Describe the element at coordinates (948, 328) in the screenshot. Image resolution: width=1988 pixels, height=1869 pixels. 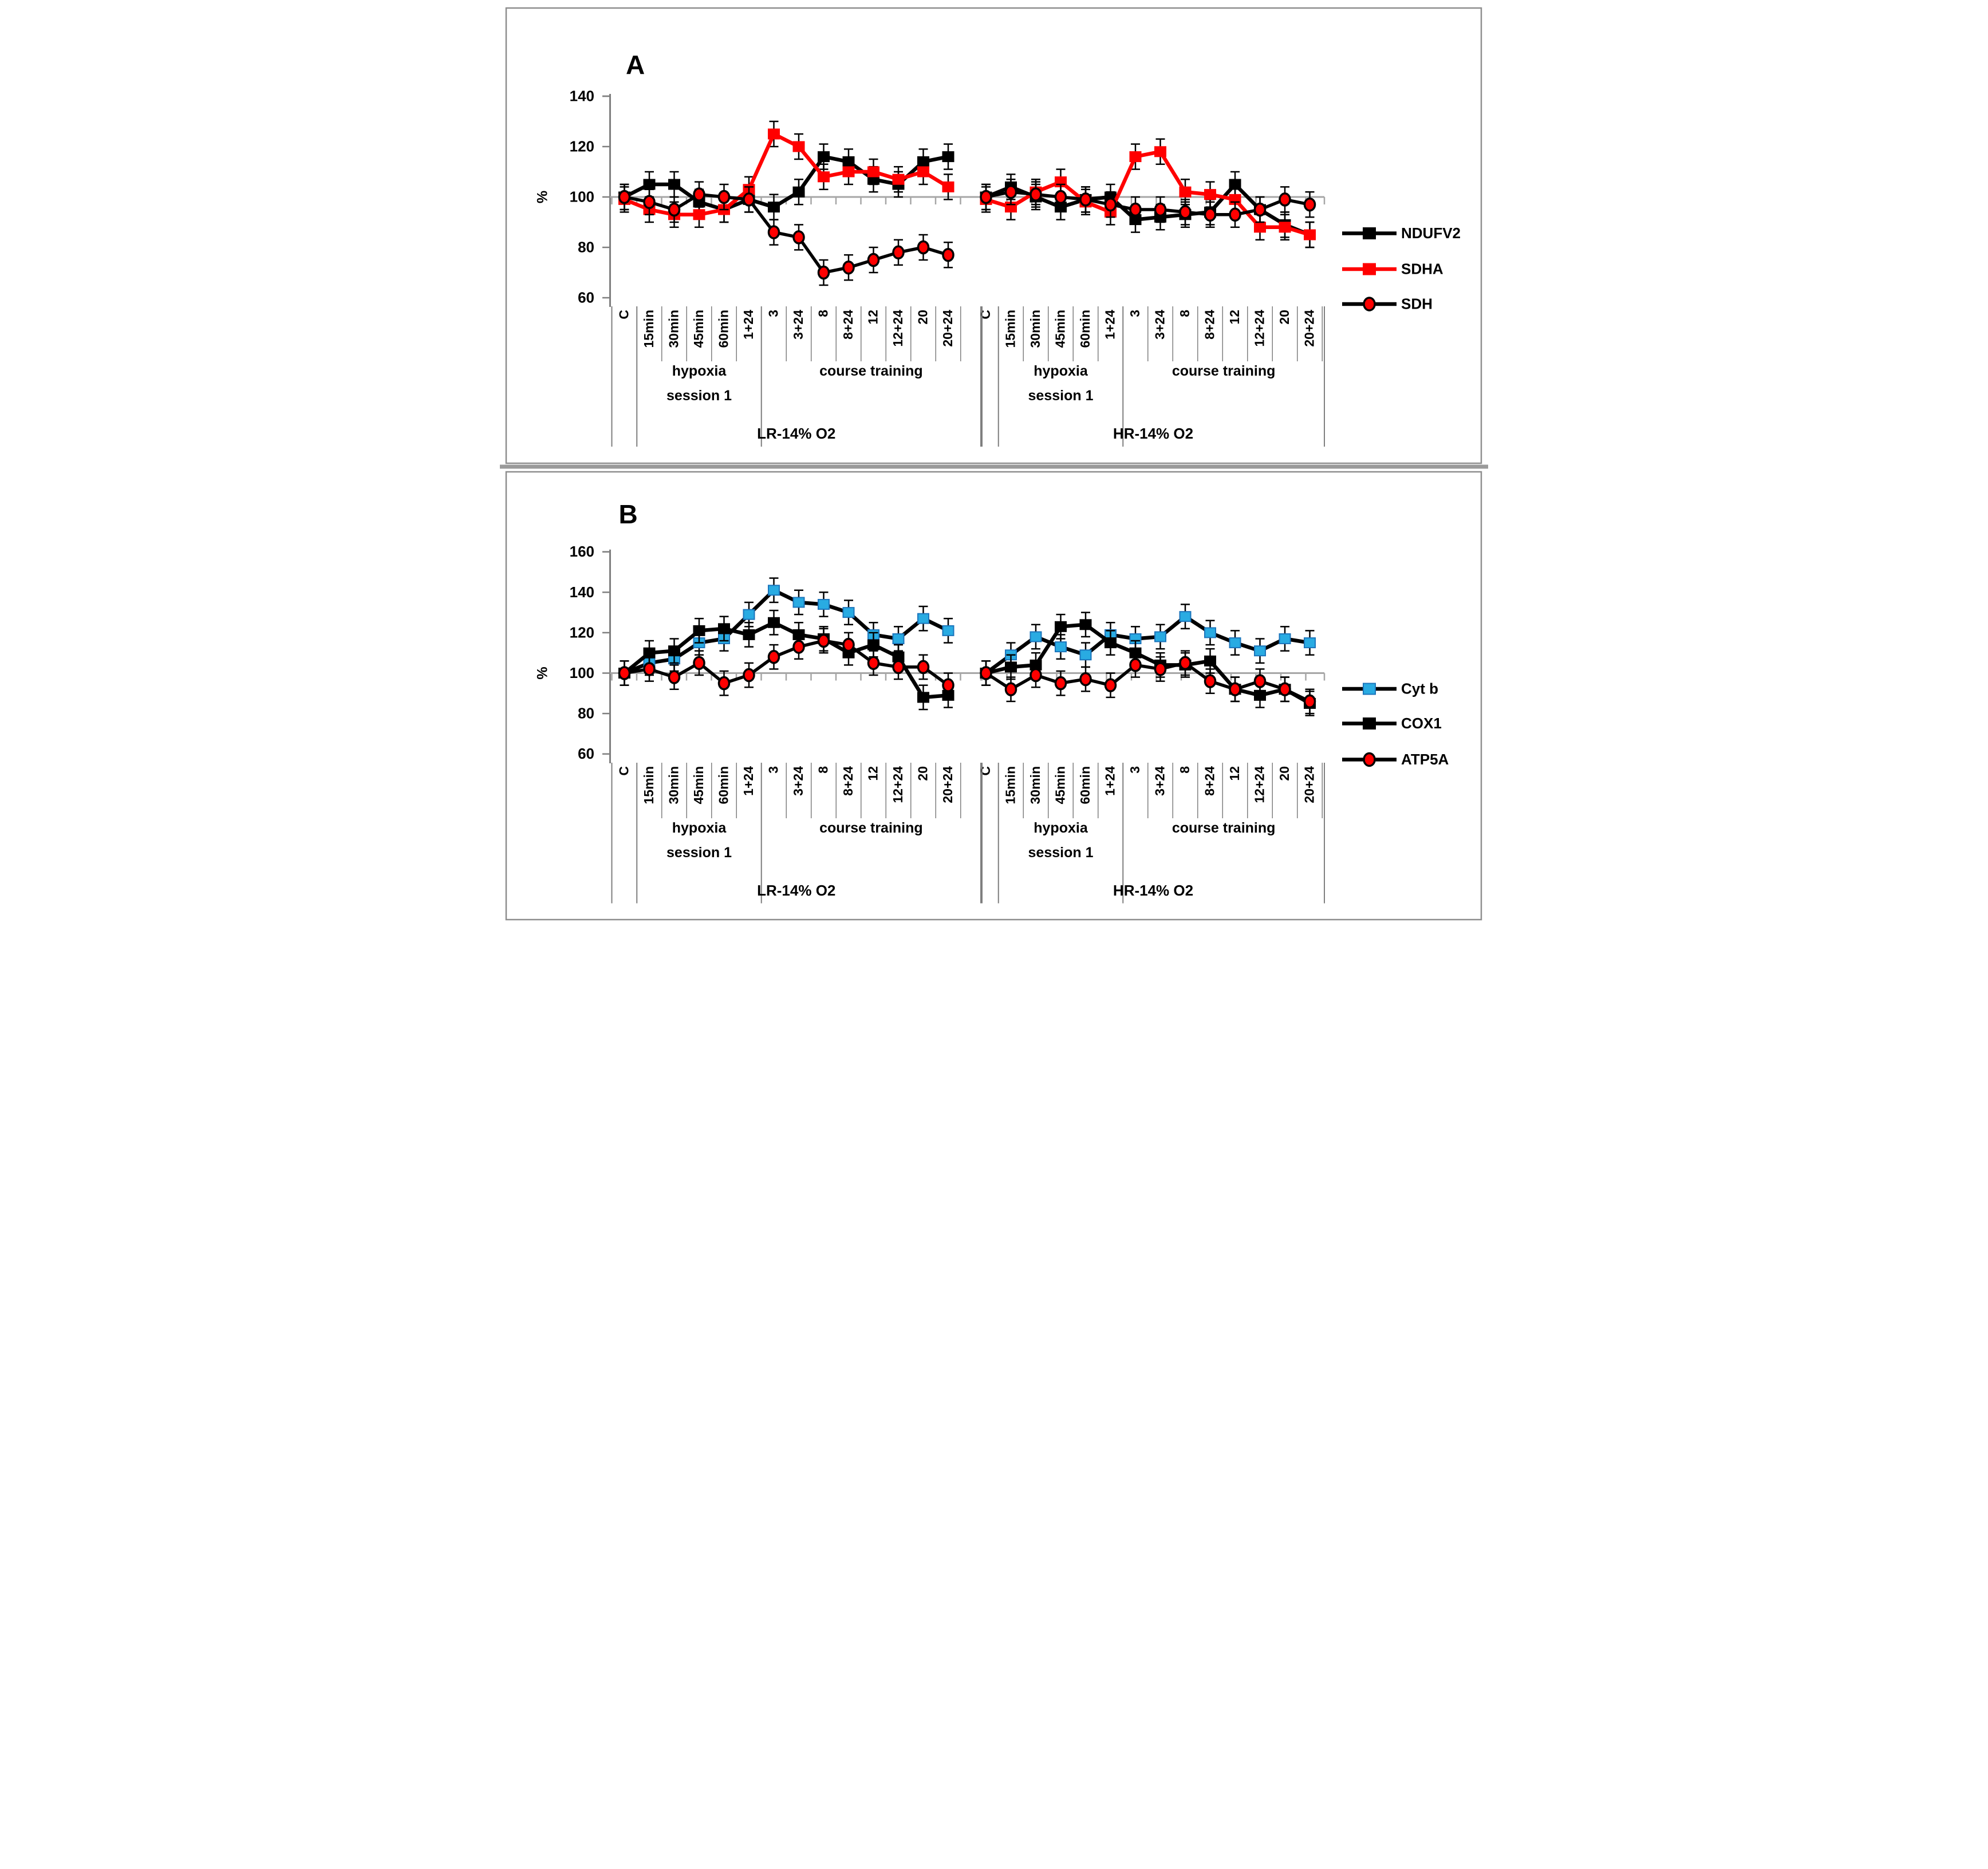
I see `category-label: 20+24` at that location.